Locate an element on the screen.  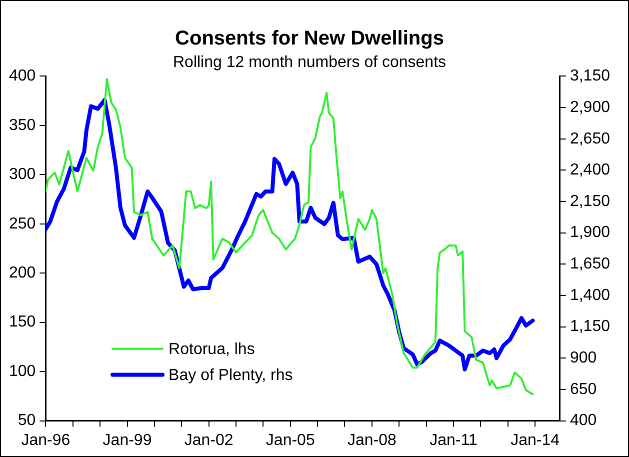
x-tick-label: Jan-05 is located at coordinates (290, 440).